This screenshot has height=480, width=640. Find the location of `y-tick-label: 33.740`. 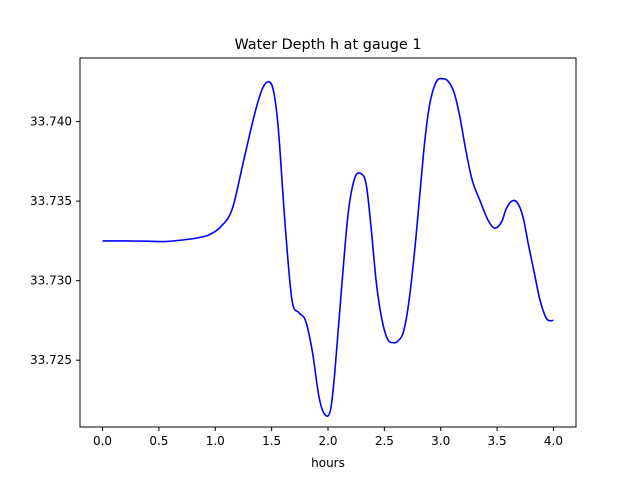

y-tick-label: 33.740 is located at coordinates (51, 122).